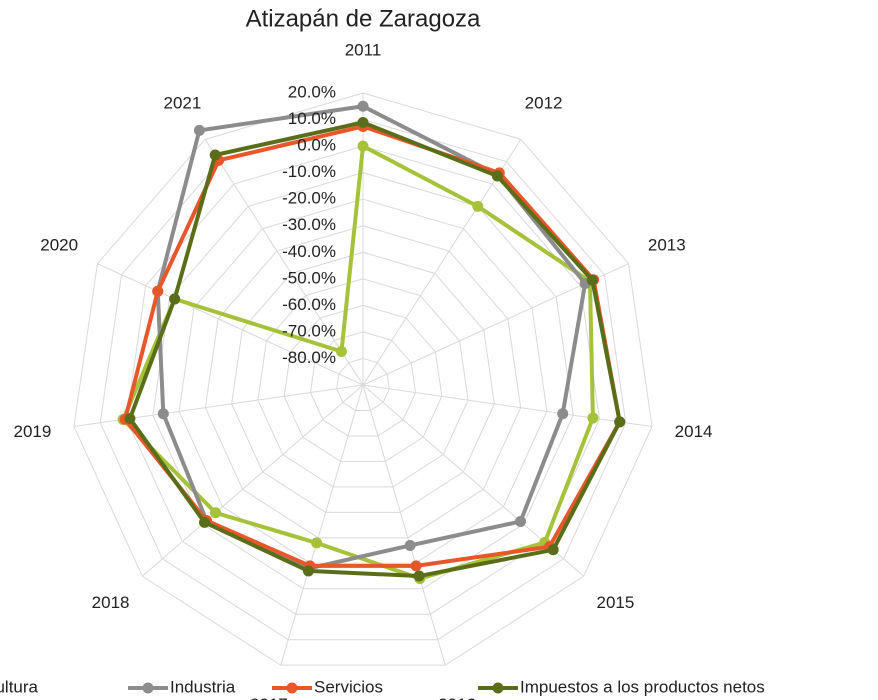 Image resolution: width=878 pixels, height=700 pixels. What do you see at coordinates (348, 686) in the screenshot?
I see `legend-label: Servicios` at bounding box center [348, 686].